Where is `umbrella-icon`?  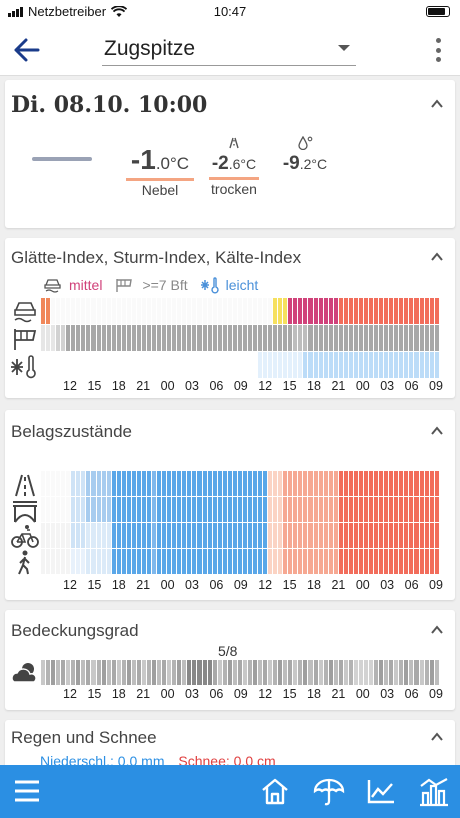
umbrella-icon is located at coordinates (329, 792).